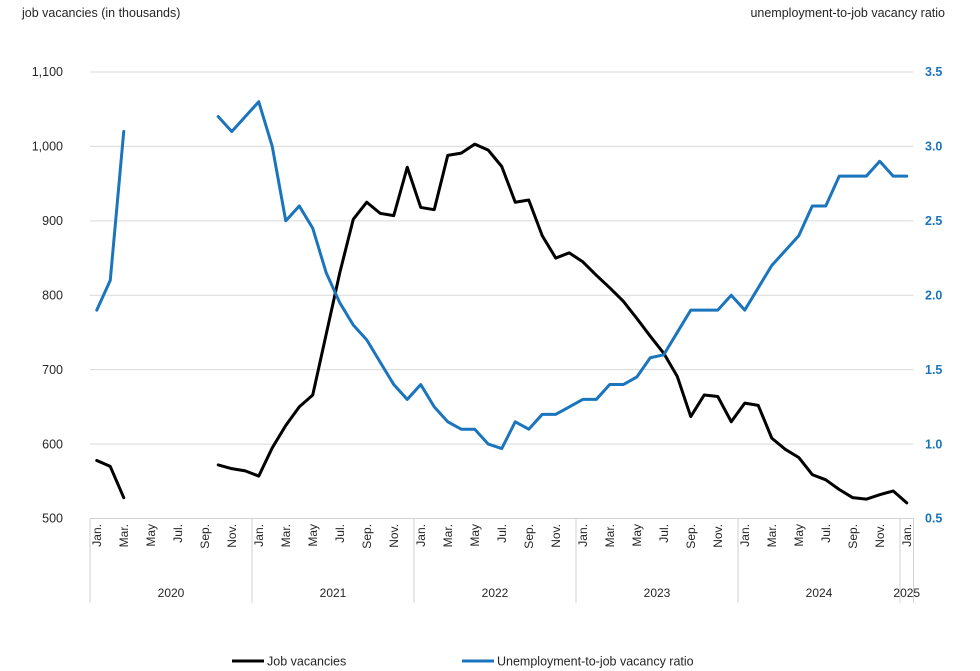 The width and height of the screenshot is (980, 671). What do you see at coordinates (110, 221) in the screenshot?
I see `ratio-line` at bounding box center [110, 221].